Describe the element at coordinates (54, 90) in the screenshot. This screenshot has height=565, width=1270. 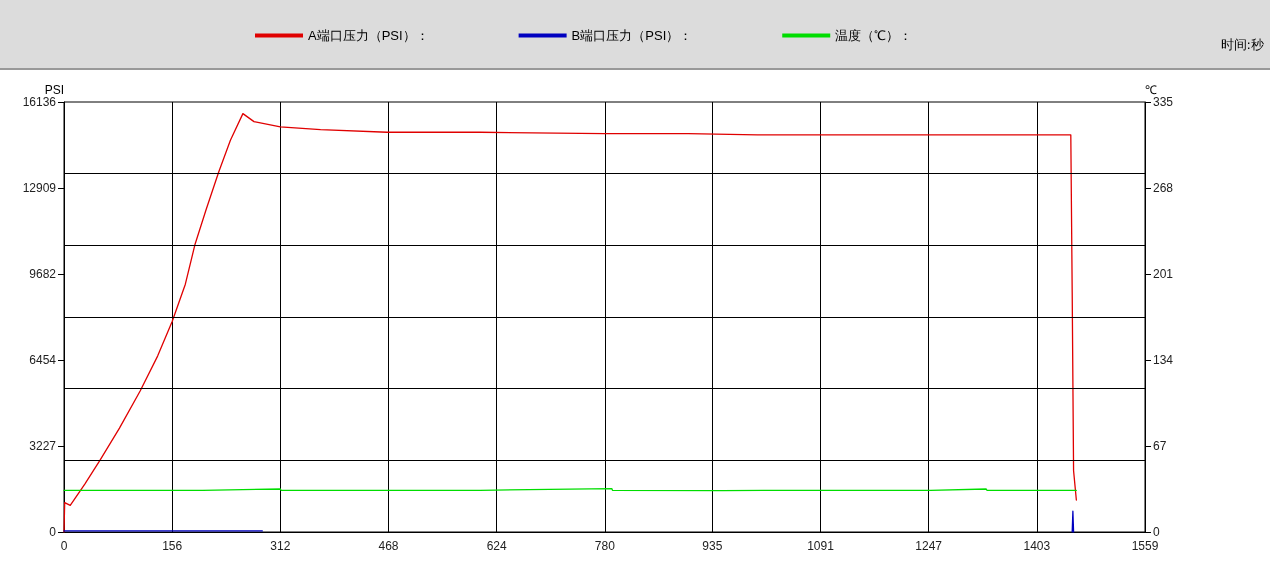
I see `y-axis-title: PSI` at that location.